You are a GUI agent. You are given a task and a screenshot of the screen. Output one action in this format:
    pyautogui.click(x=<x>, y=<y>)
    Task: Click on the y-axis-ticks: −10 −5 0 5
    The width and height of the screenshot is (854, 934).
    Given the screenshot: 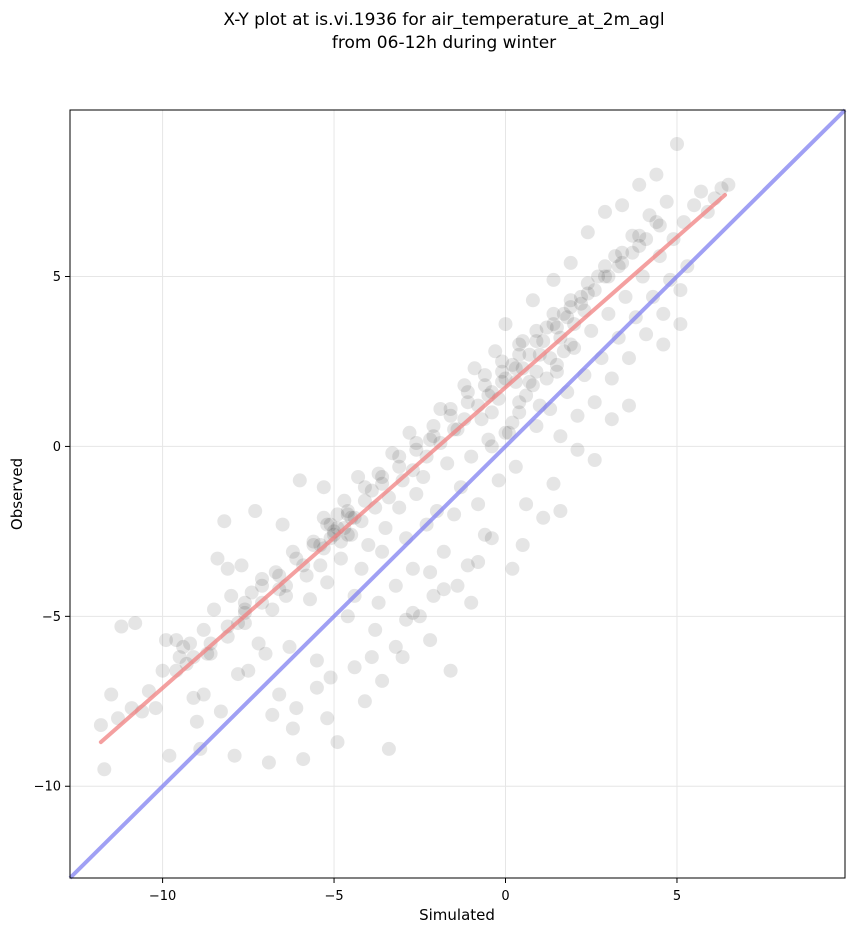 What is the action you would take?
    pyautogui.click(x=52, y=532)
    